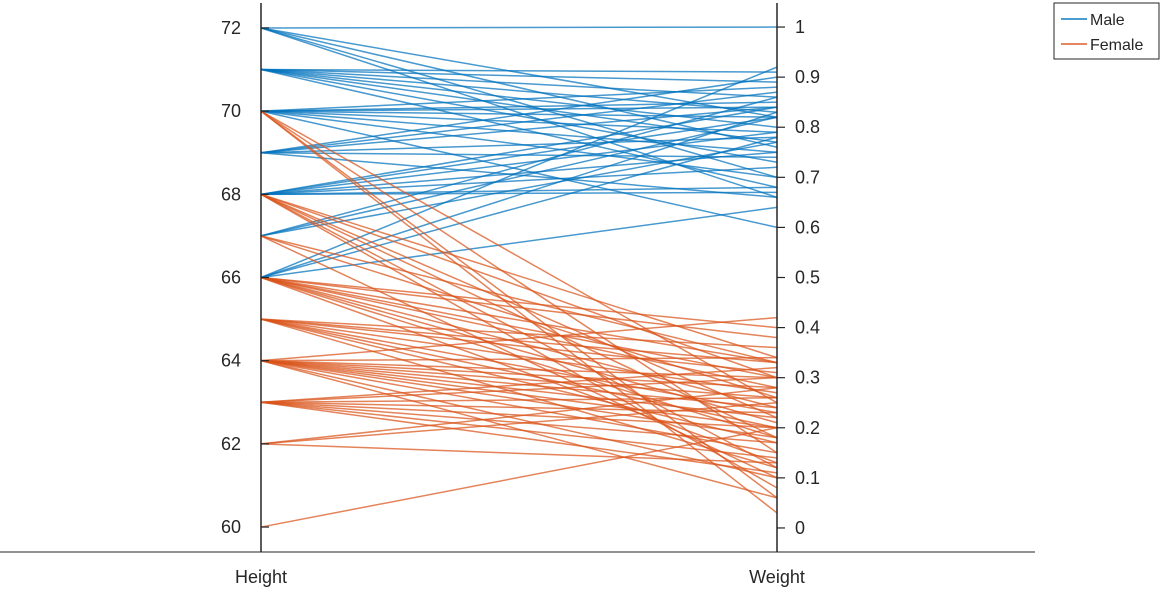  What do you see at coordinates (800, 528) in the screenshot?
I see `weight-tick-label: 0` at bounding box center [800, 528].